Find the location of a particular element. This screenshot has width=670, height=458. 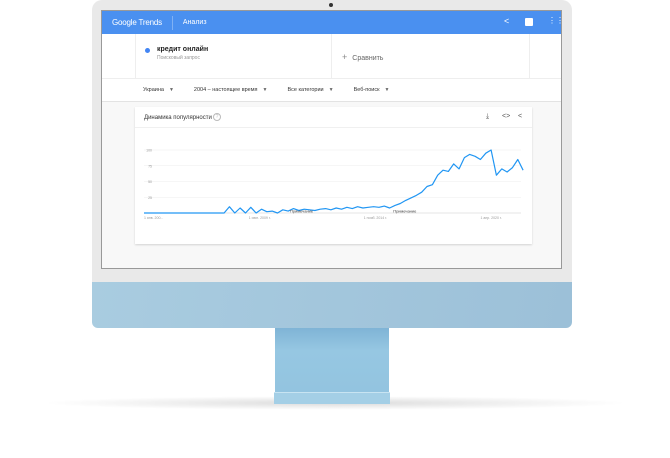

camera-icon is located at coordinates (331, 5).